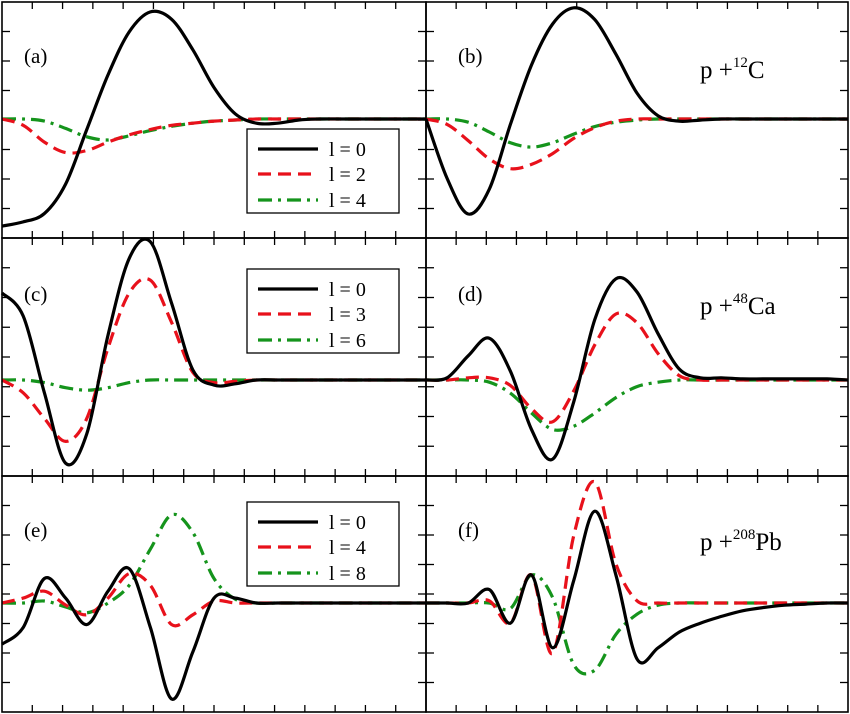 The height and width of the screenshot is (714, 850). Describe the element at coordinates (636, 111) in the screenshot. I see `series-line-b-solid` at that location.